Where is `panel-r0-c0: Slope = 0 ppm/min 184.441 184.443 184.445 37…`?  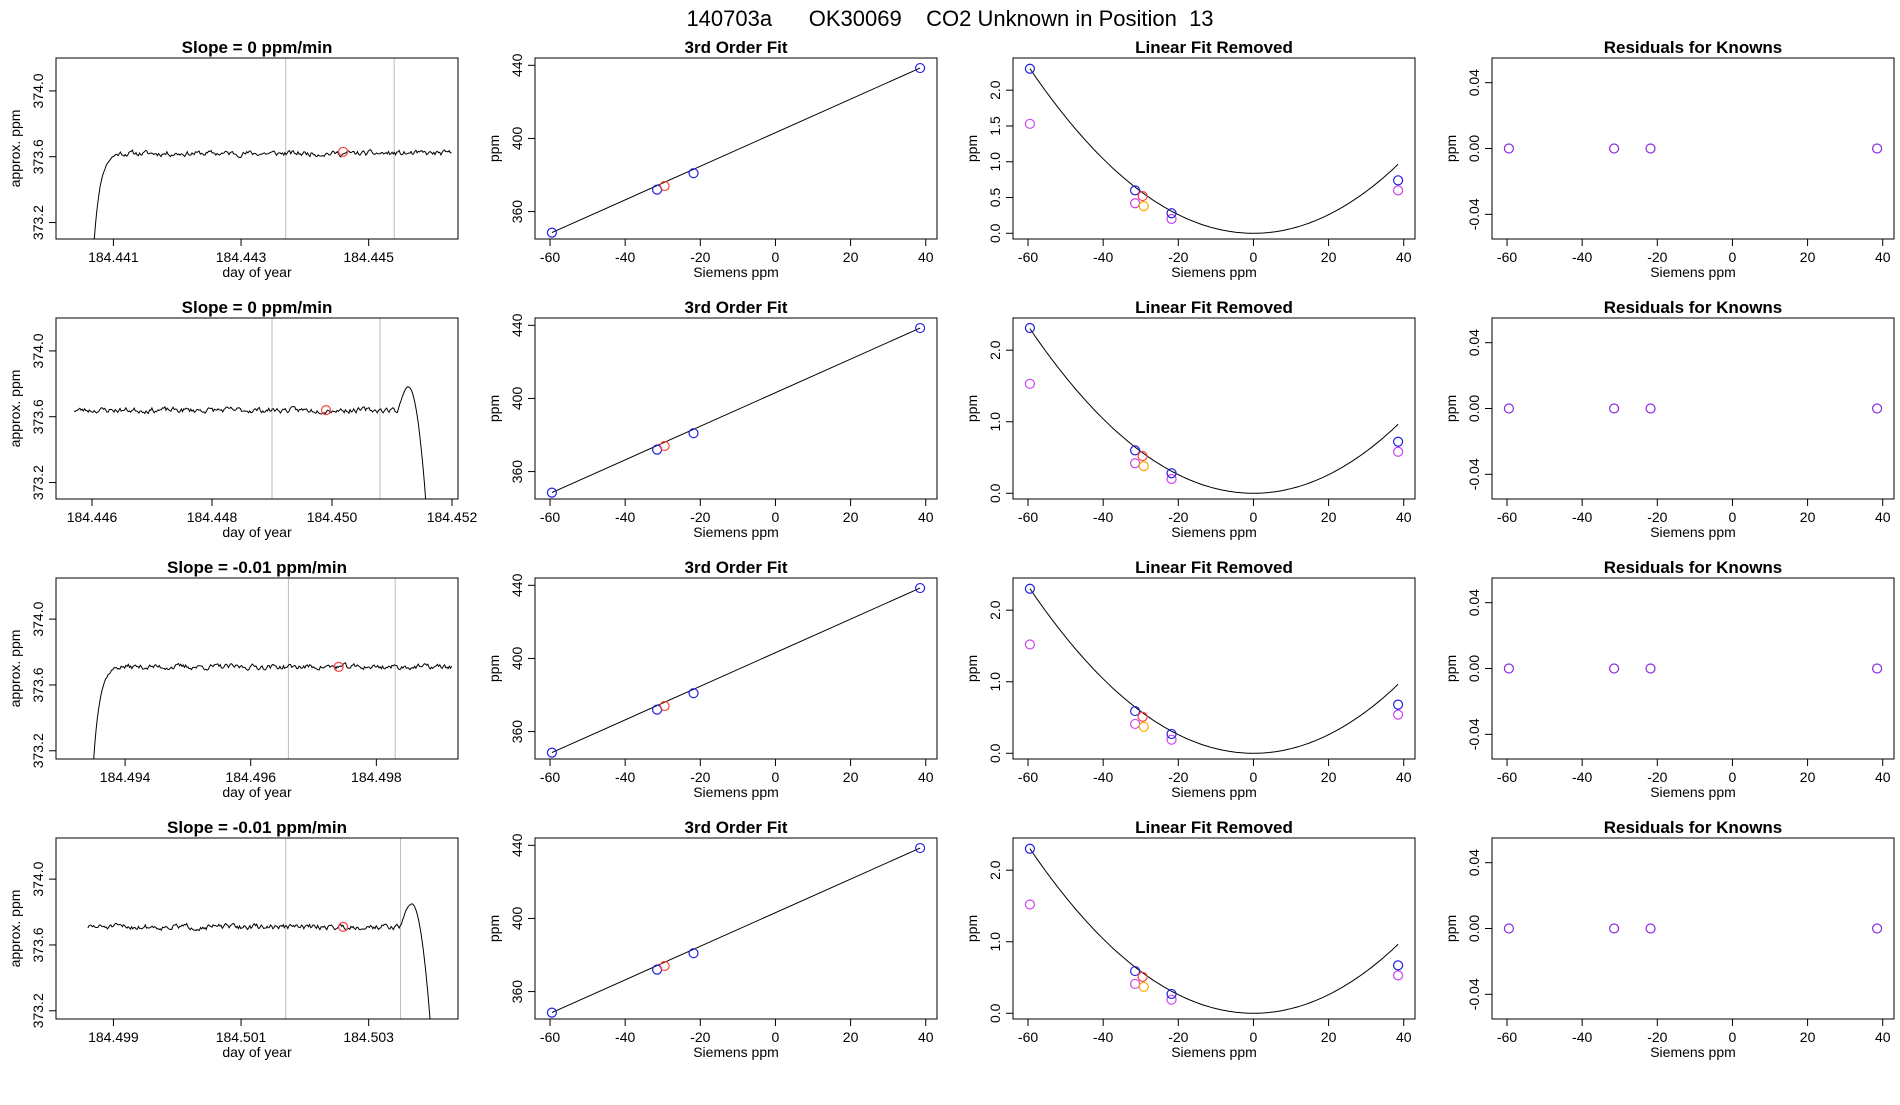 panel-r0-c0: Slope = 0 ppm/min 184.441 184.443 184.445 37… is located at coordinates (233, 159).